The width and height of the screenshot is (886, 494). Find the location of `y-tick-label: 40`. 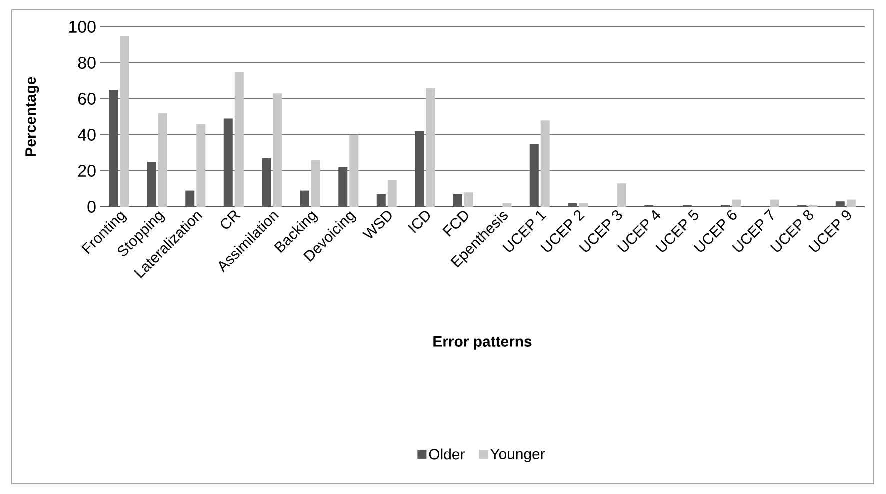

y-tick-label: 40 is located at coordinates (87, 135).